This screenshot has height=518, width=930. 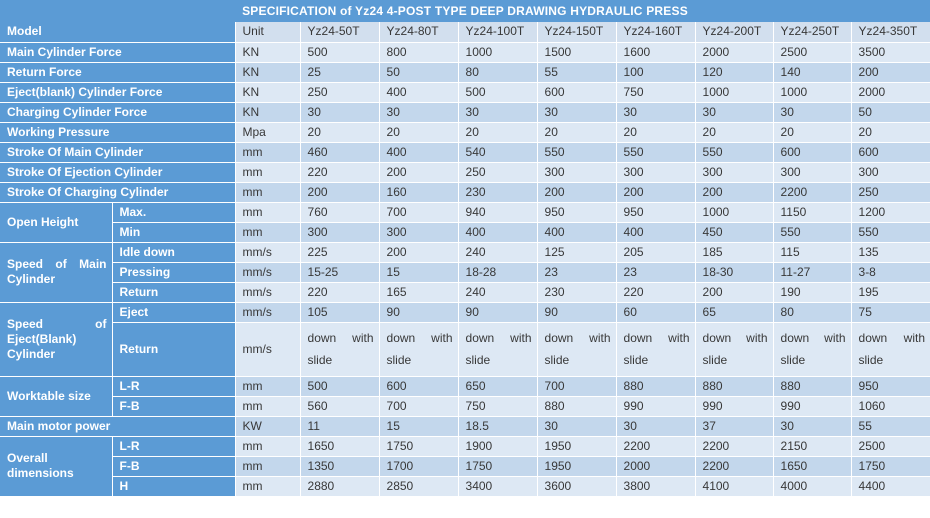 I want to click on row-label: Charging Cylinder Force, so click(x=118, y=112).